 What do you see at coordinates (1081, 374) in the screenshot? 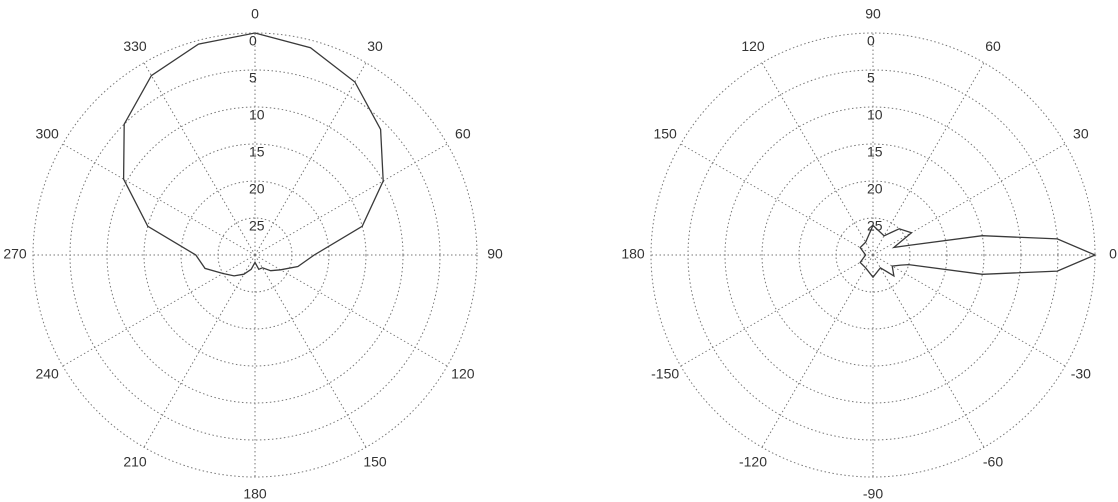
I see `angle-tick-label: -30` at bounding box center [1081, 374].